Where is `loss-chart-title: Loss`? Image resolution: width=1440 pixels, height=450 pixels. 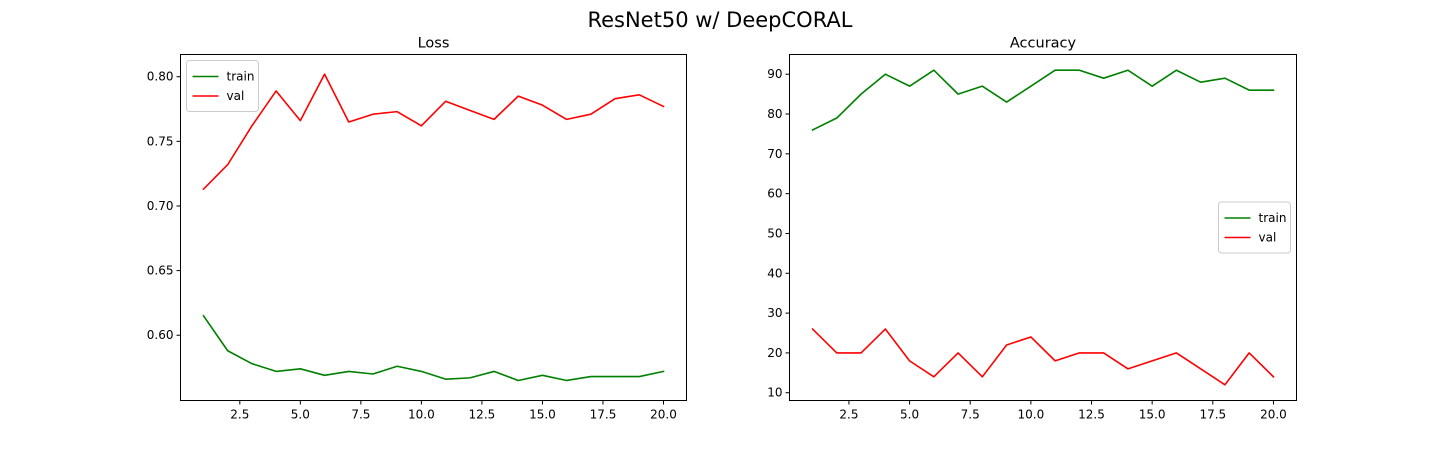 loss-chart-title: Loss is located at coordinates (434, 44).